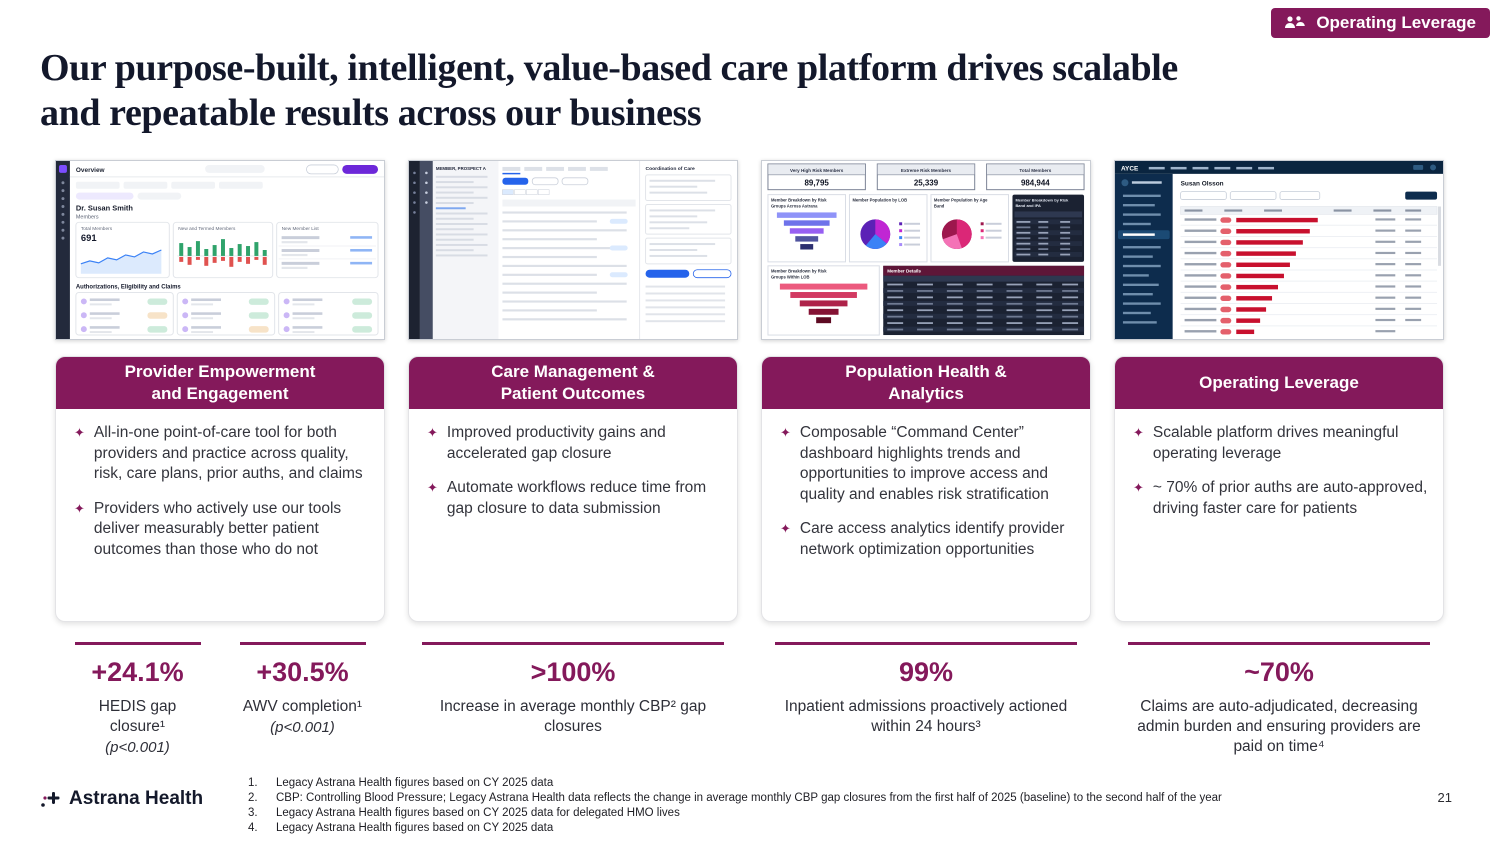  Describe the element at coordinates (790, 277) in the screenshot. I see `panel-title-line2: Groups Within LOB` at that location.